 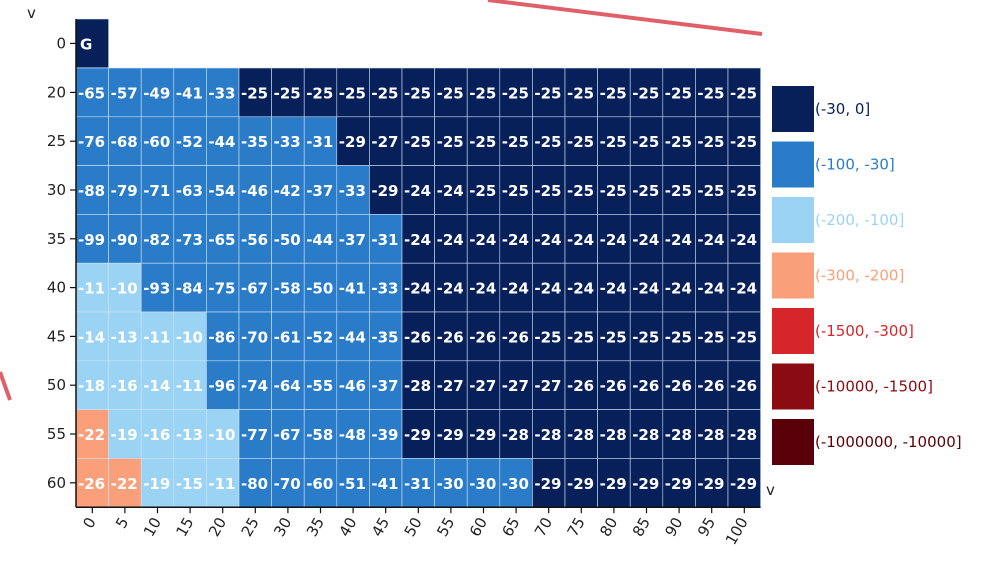 What do you see at coordinates (287, 386) in the screenshot?
I see `cell-label: -64` at bounding box center [287, 386].